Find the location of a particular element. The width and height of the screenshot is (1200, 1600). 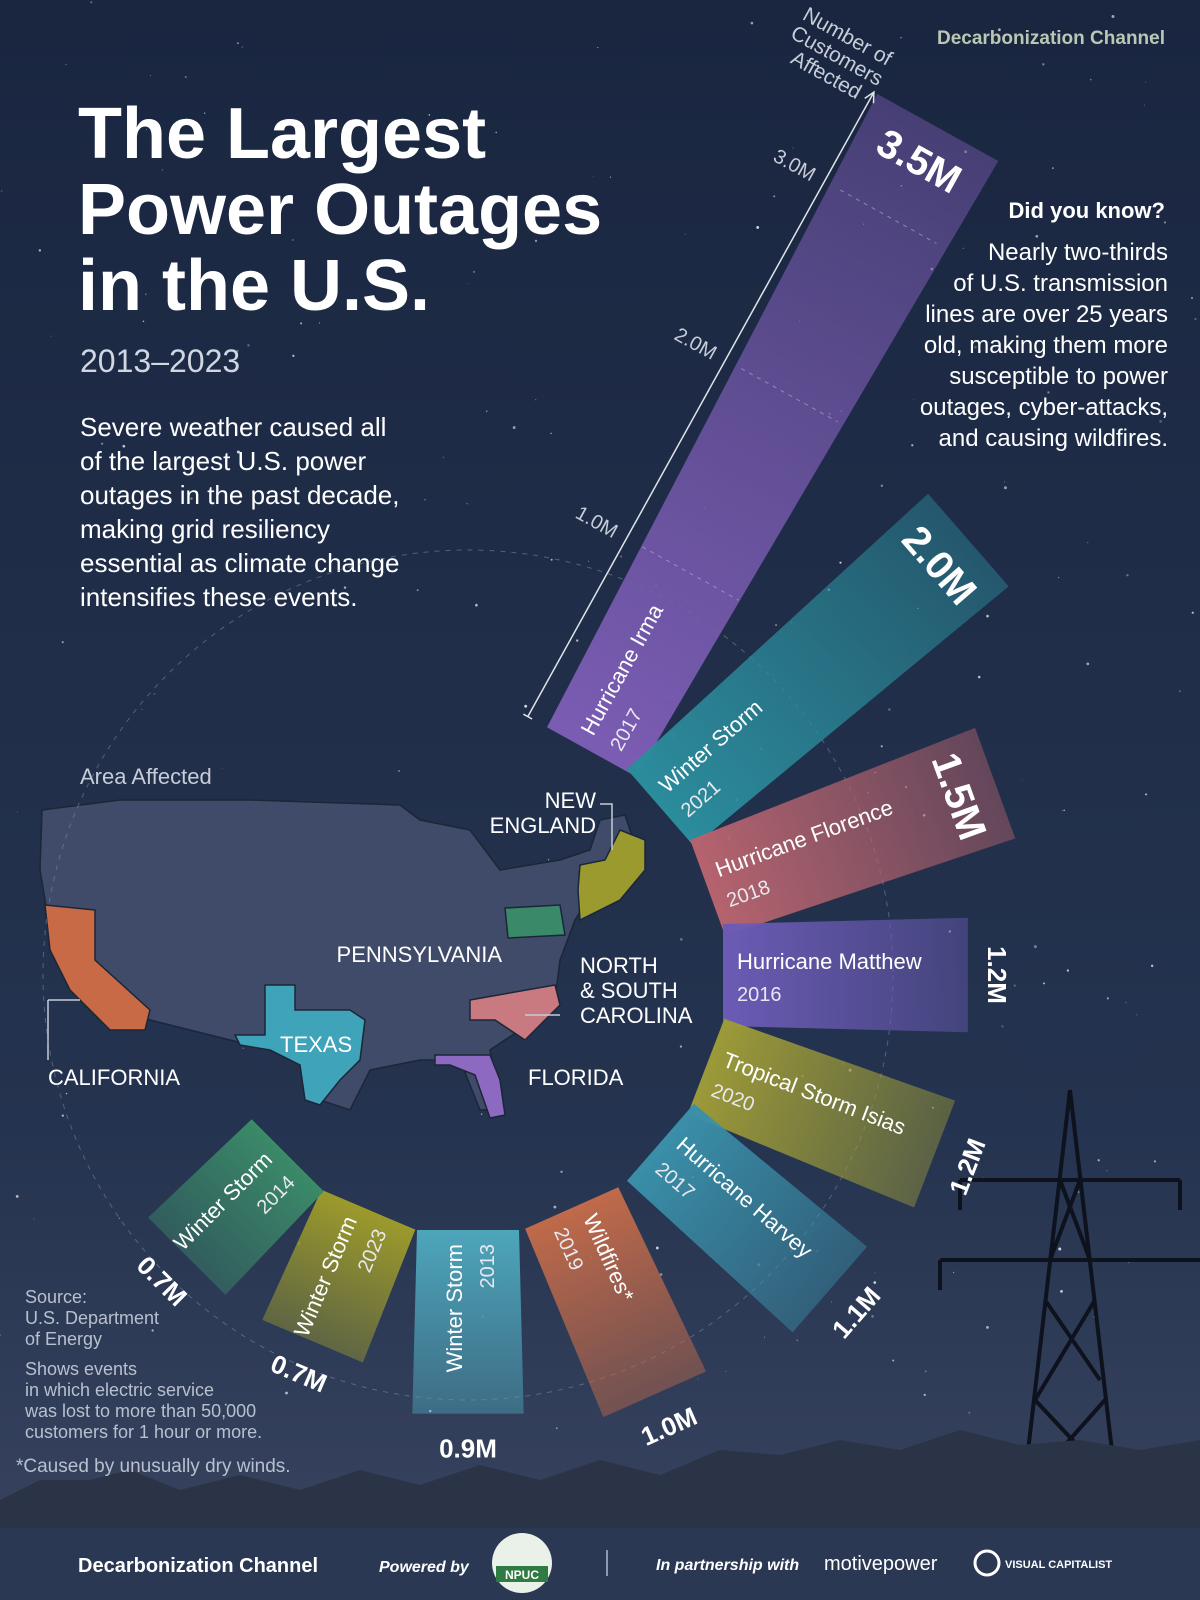

footer-visual-capitalist: VISUAL CAPITALIST is located at coordinates (1058, 1565).